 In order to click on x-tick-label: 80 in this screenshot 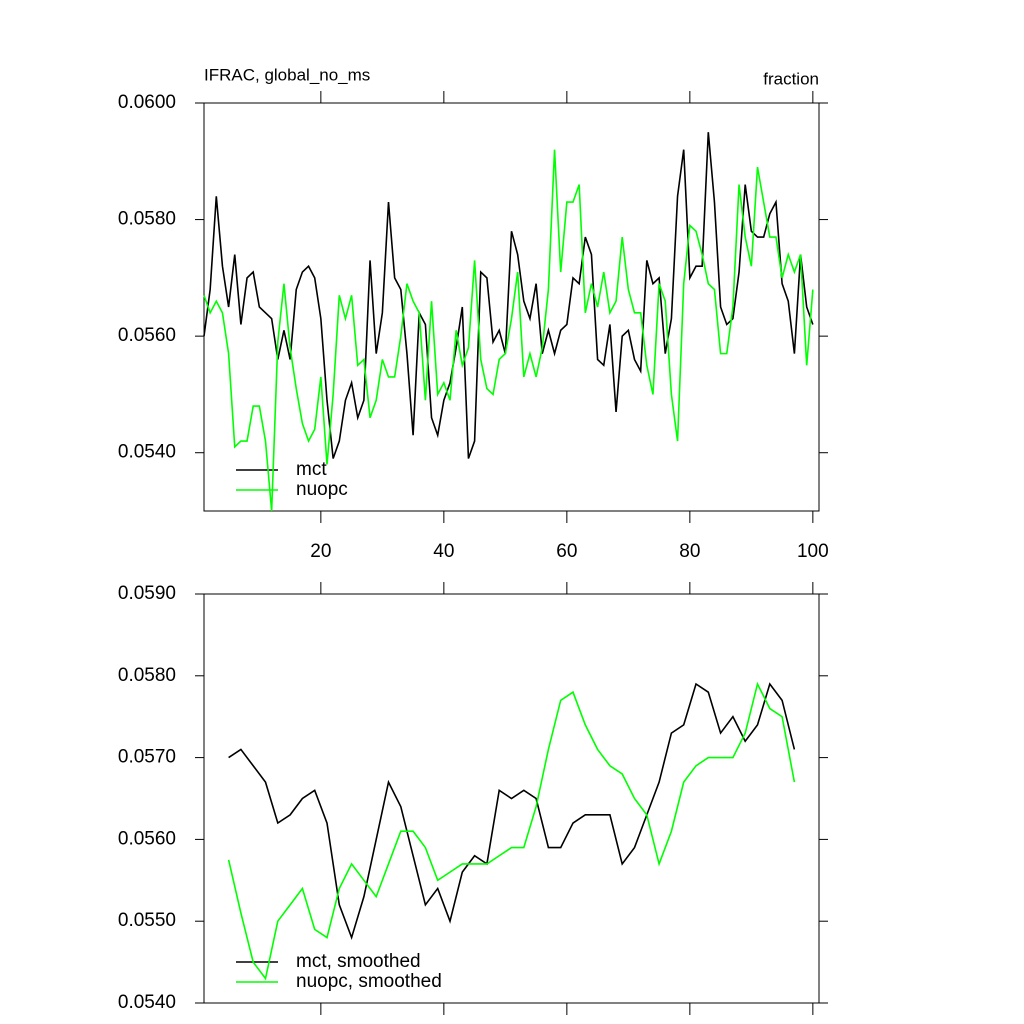, I will do `click(689, 551)`.